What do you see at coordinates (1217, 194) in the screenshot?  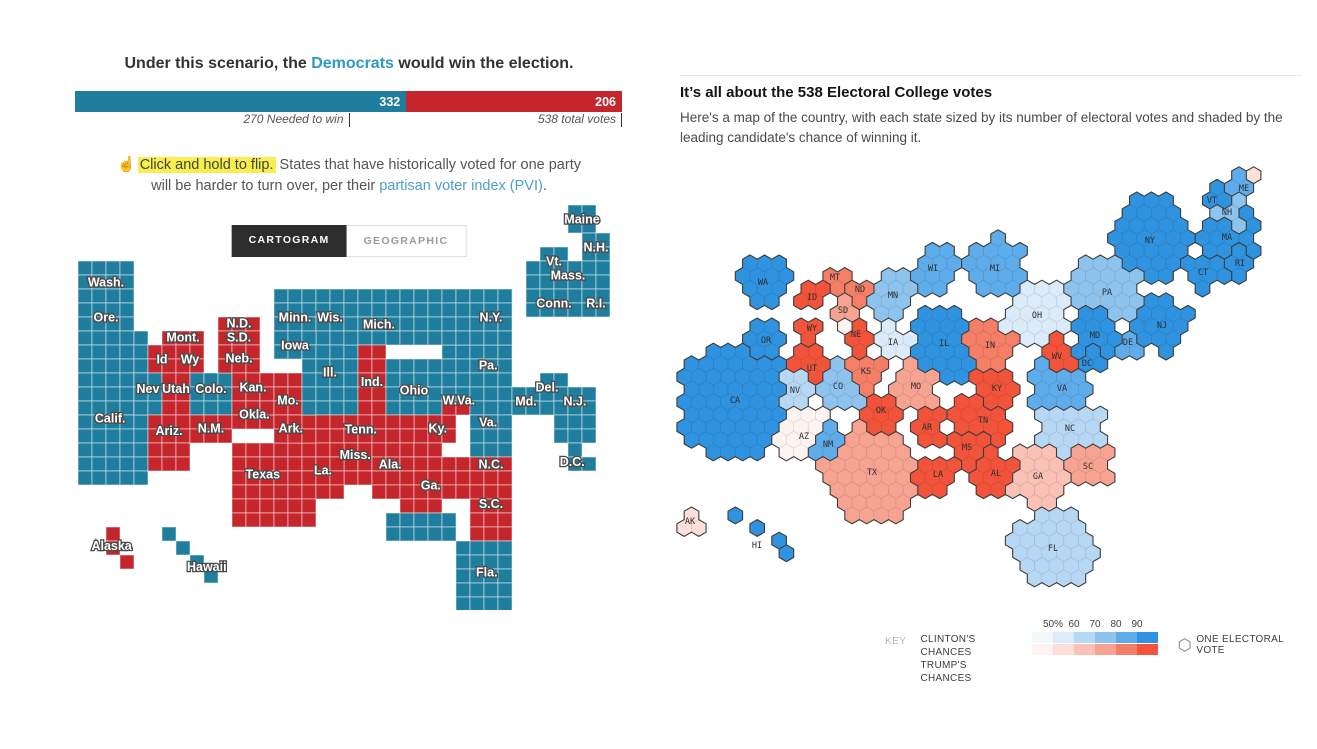 I see `hex-state-VT` at bounding box center [1217, 194].